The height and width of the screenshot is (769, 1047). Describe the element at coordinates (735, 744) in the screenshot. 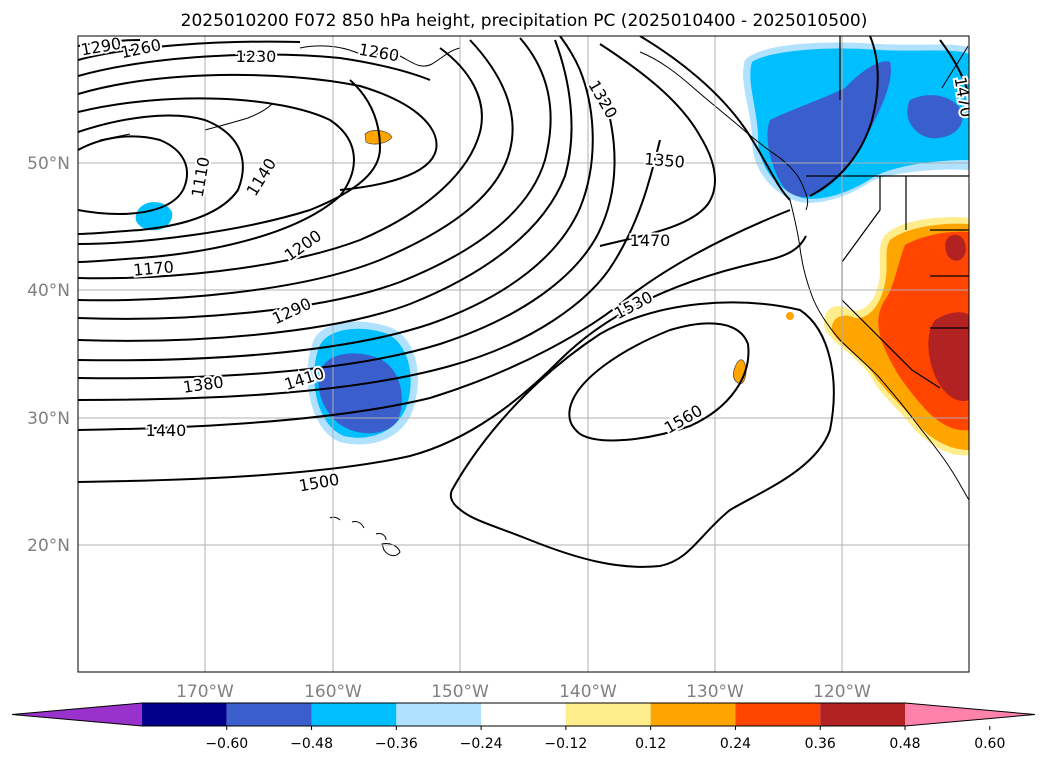

I see `colorbar-tick-label: 0.24` at that location.